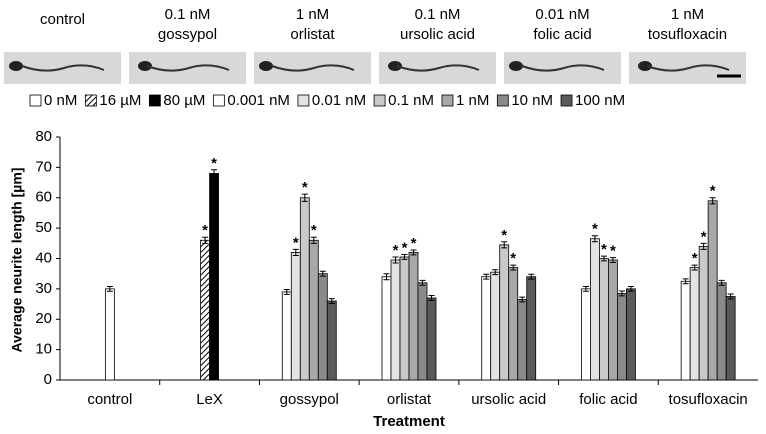 This screenshot has height=434, width=766. I want to click on y-tick-label: 10, so click(43, 349).